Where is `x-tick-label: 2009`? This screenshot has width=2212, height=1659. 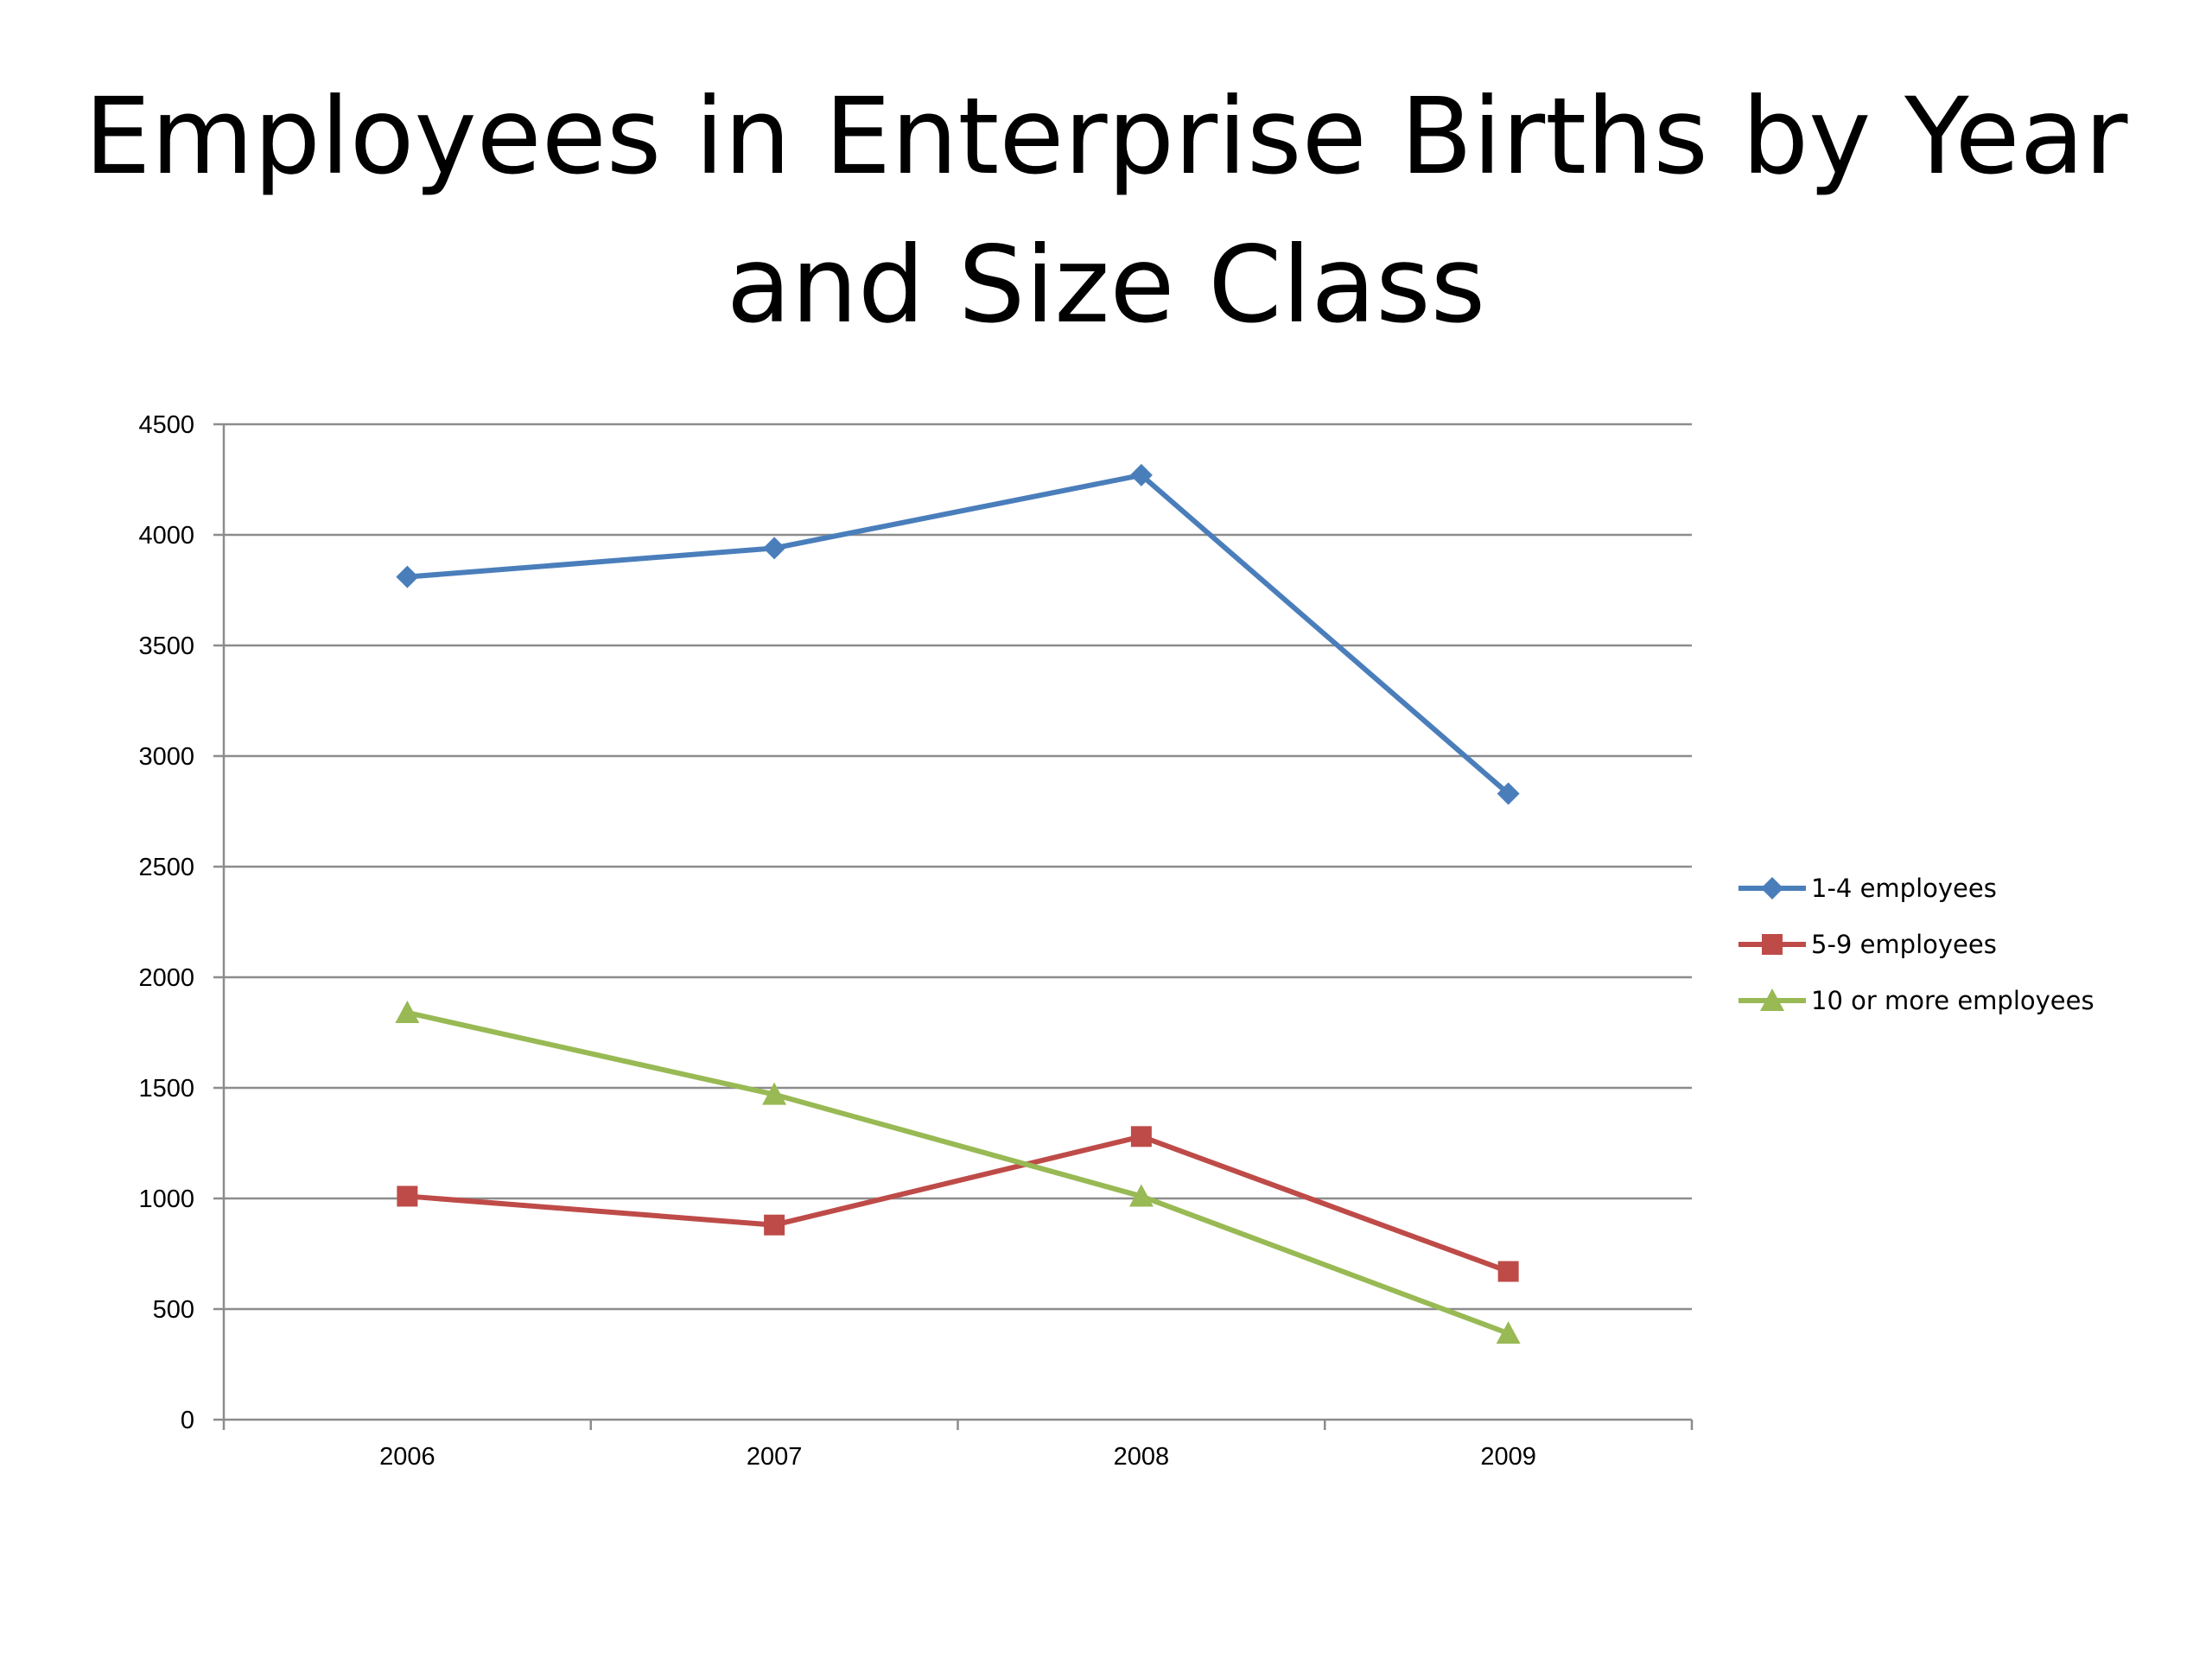 x-tick-label: 2009 is located at coordinates (1508, 1457).